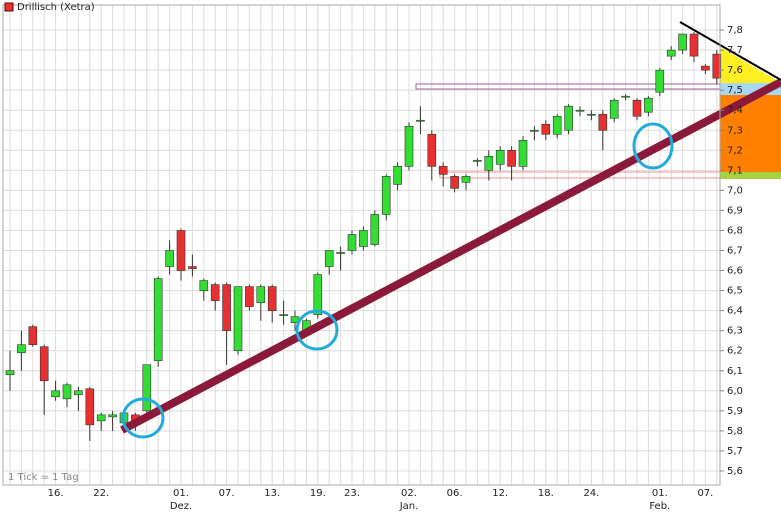 The height and width of the screenshot is (513, 781). Describe the element at coordinates (659, 506) in the screenshot. I see `x-tick-sublabel: Feb.` at that location.